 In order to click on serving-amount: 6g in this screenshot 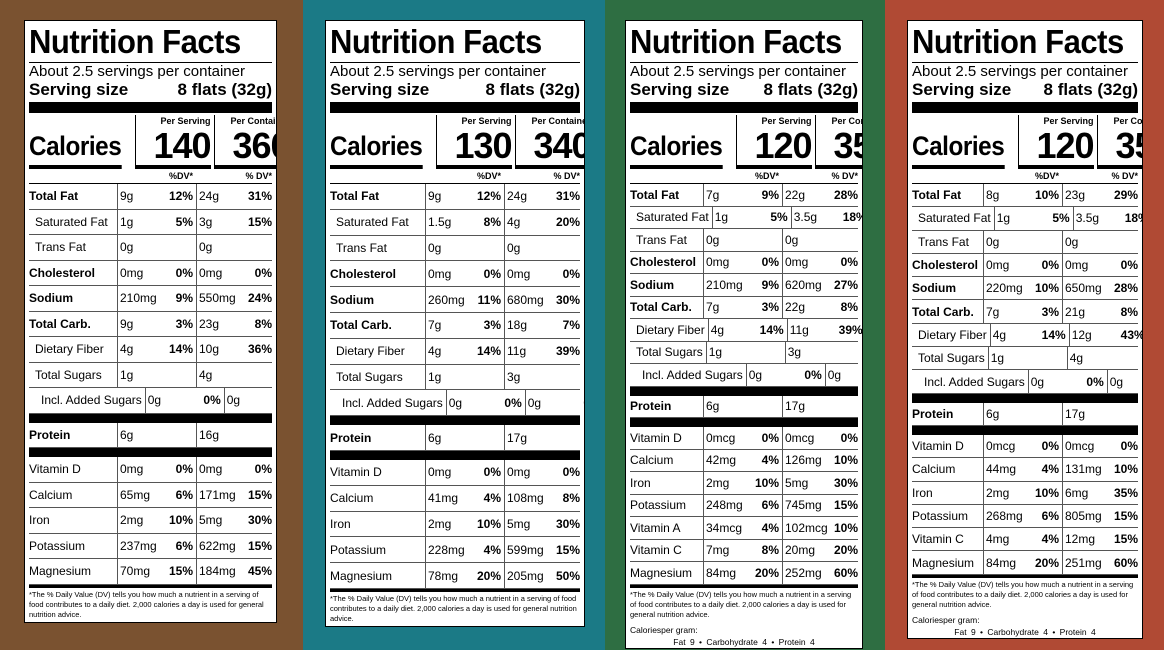, I will do `click(435, 437)`.